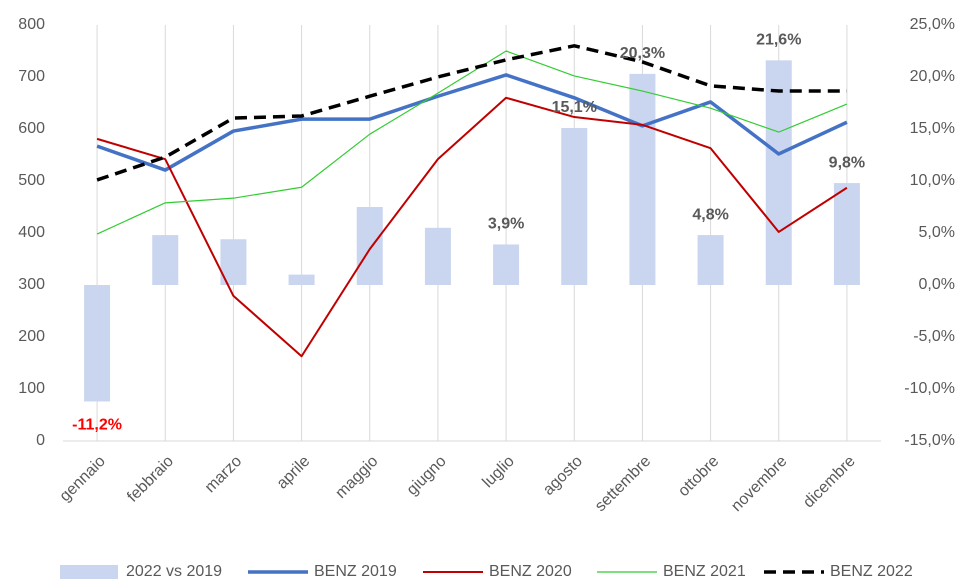  I want to click on x-tick-label: gennaio, so click(83, 479).